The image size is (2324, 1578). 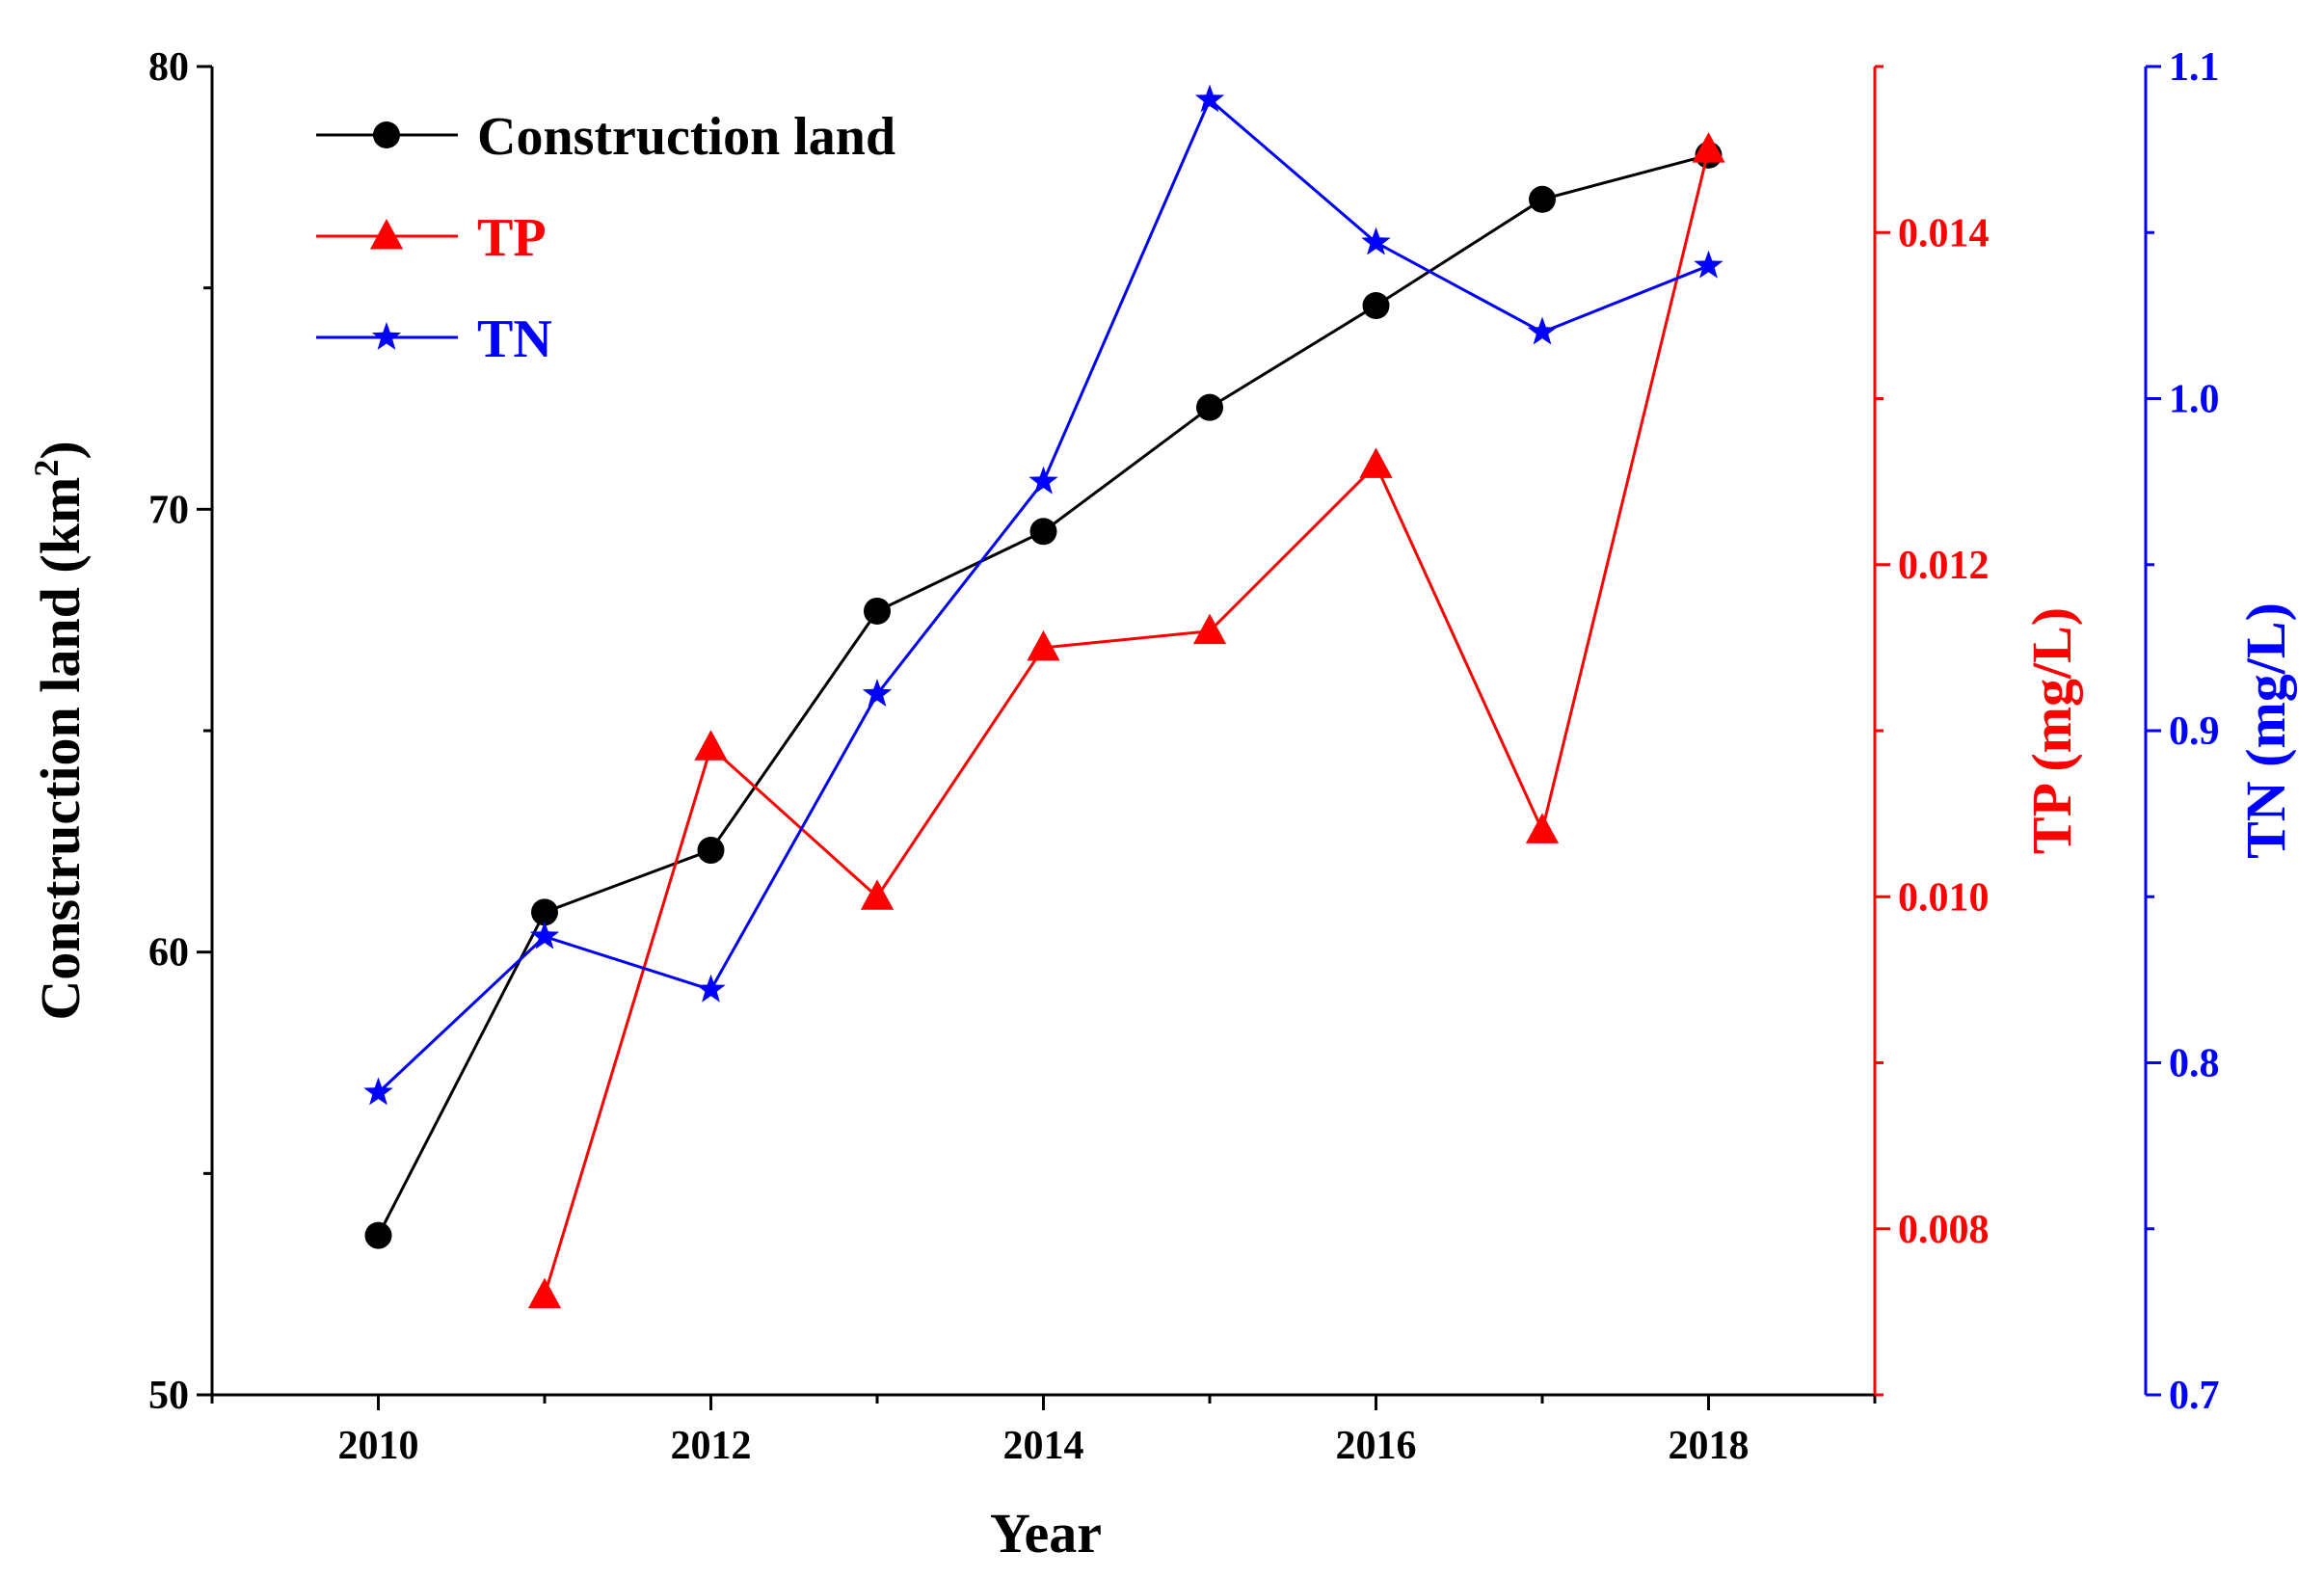 I want to click on tp-tick-label: 0.008, so click(x=1944, y=1230).